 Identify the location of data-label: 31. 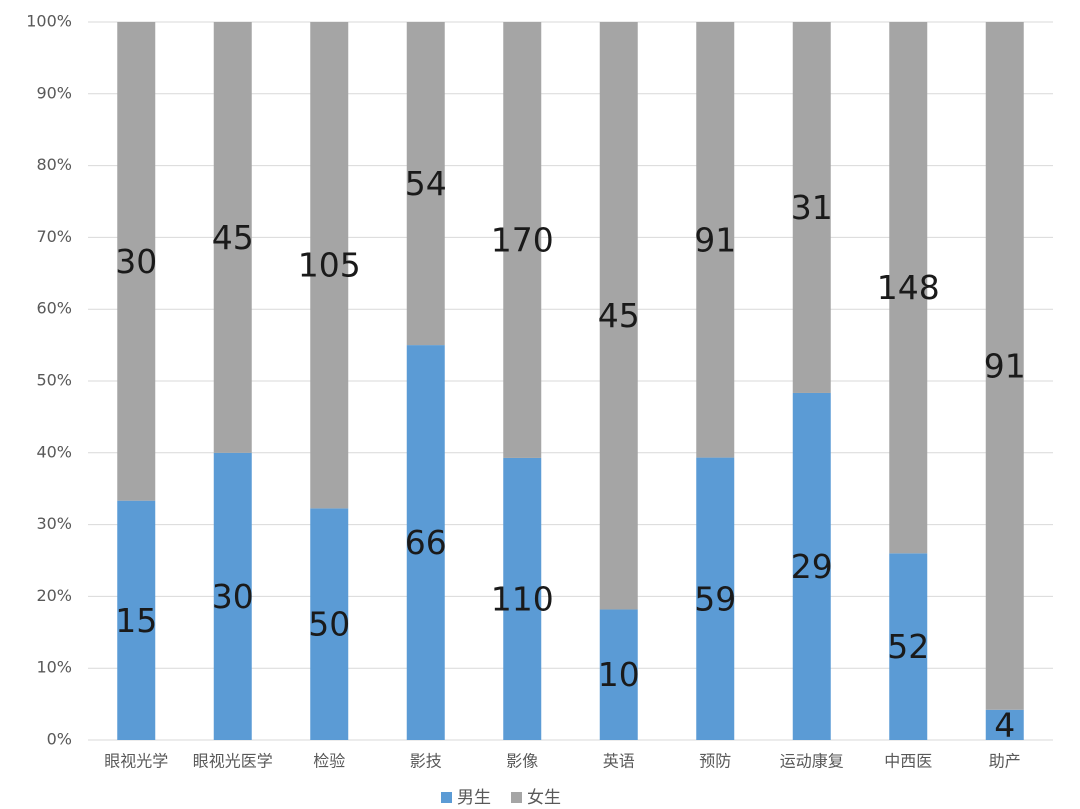
(812, 207).